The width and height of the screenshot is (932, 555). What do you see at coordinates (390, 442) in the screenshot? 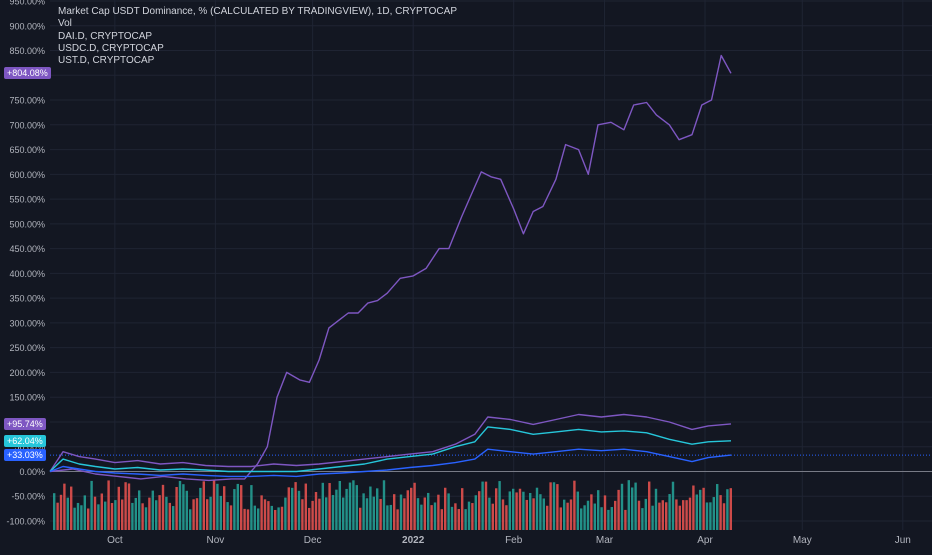
I see `series-dai-line` at bounding box center [390, 442].